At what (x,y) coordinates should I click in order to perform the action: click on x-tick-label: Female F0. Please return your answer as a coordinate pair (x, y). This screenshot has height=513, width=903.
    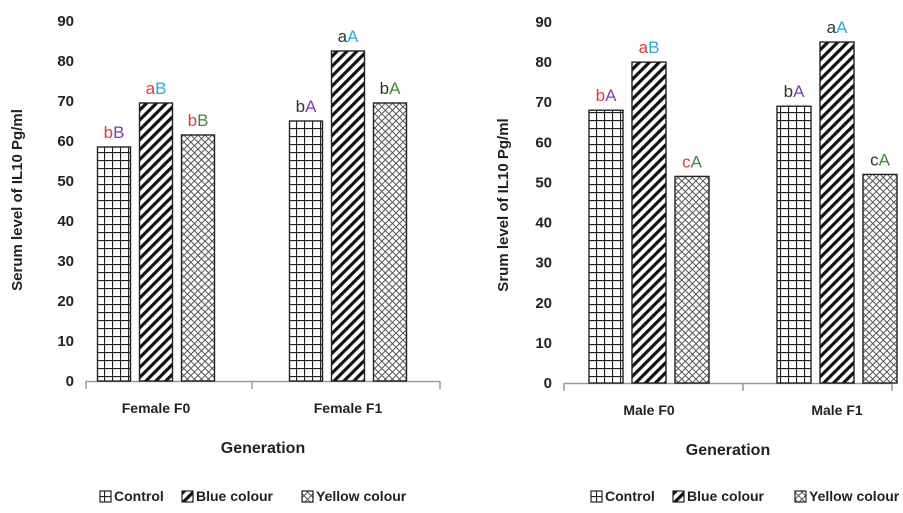
    Looking at the image, I should click on (156, 408).